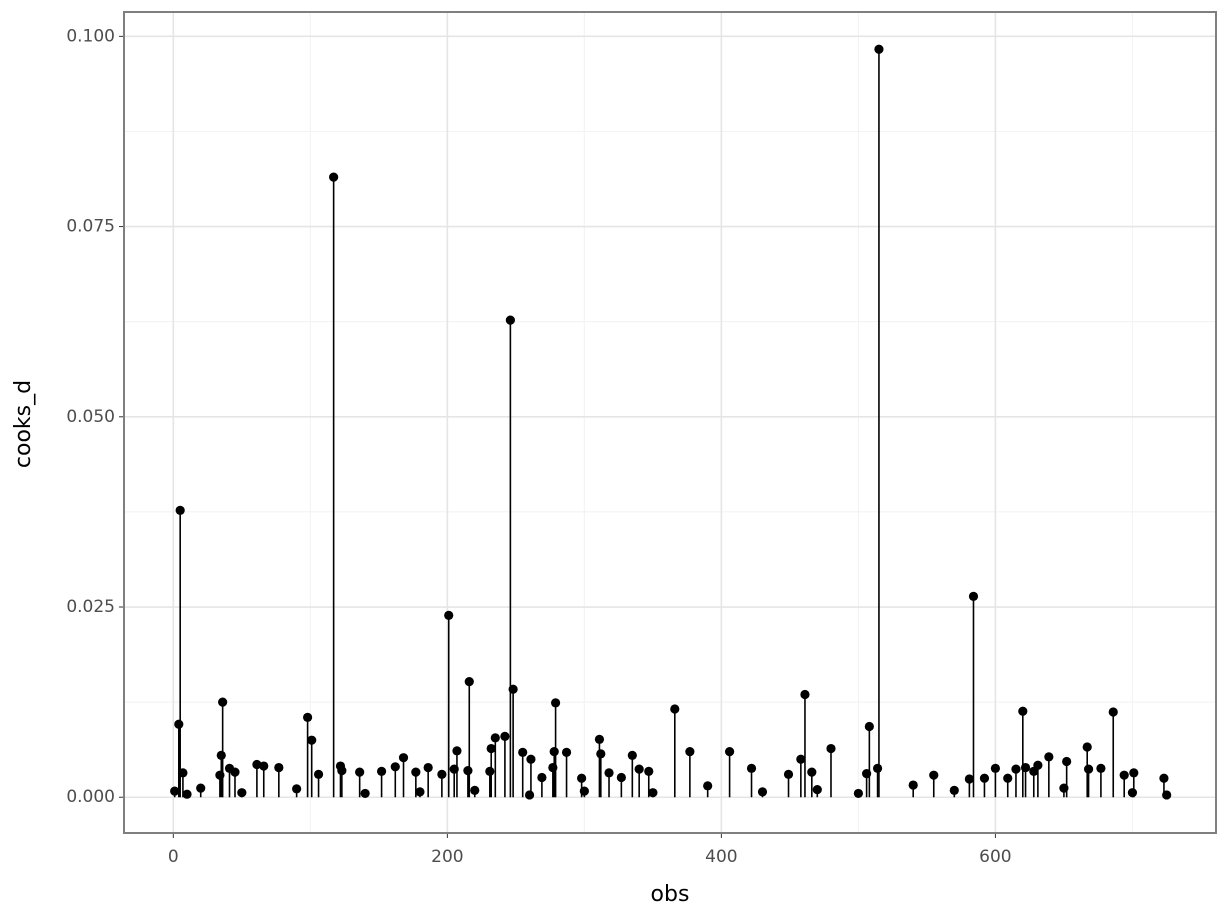 The image size is (1228, 921). Describe the element at coordinates (23, 424) in the screenshot. I see `y-axis-title: cooks_d` at that location.